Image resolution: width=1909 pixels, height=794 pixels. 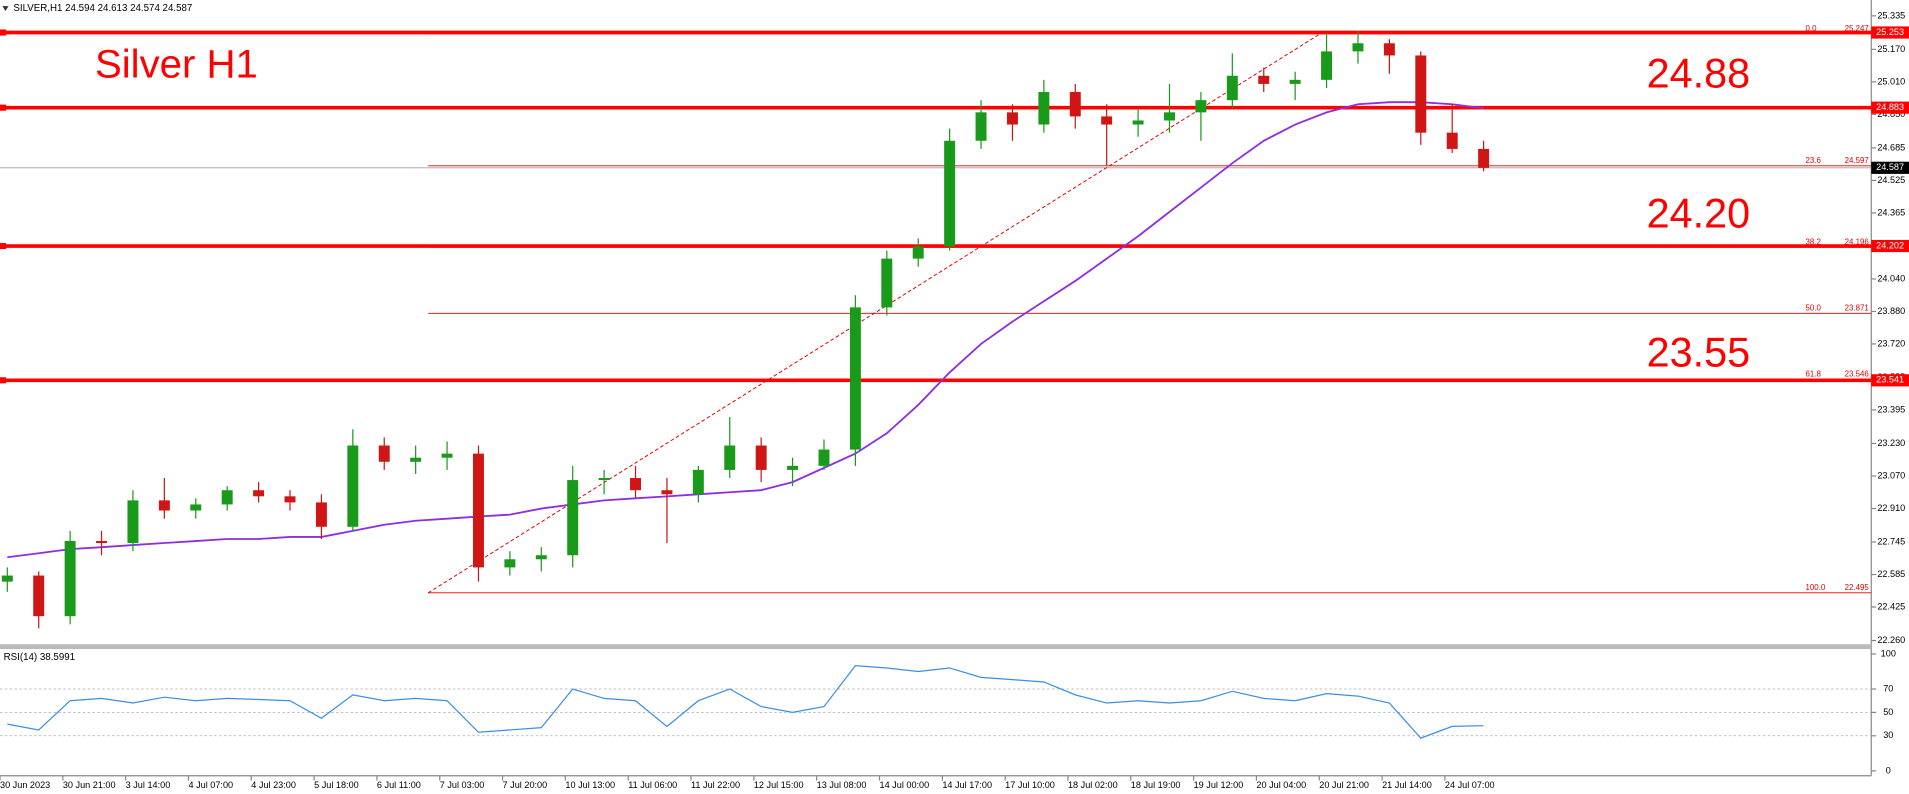 I want to click on y-tick-label: 22.260, so click(x=1891, y=640).